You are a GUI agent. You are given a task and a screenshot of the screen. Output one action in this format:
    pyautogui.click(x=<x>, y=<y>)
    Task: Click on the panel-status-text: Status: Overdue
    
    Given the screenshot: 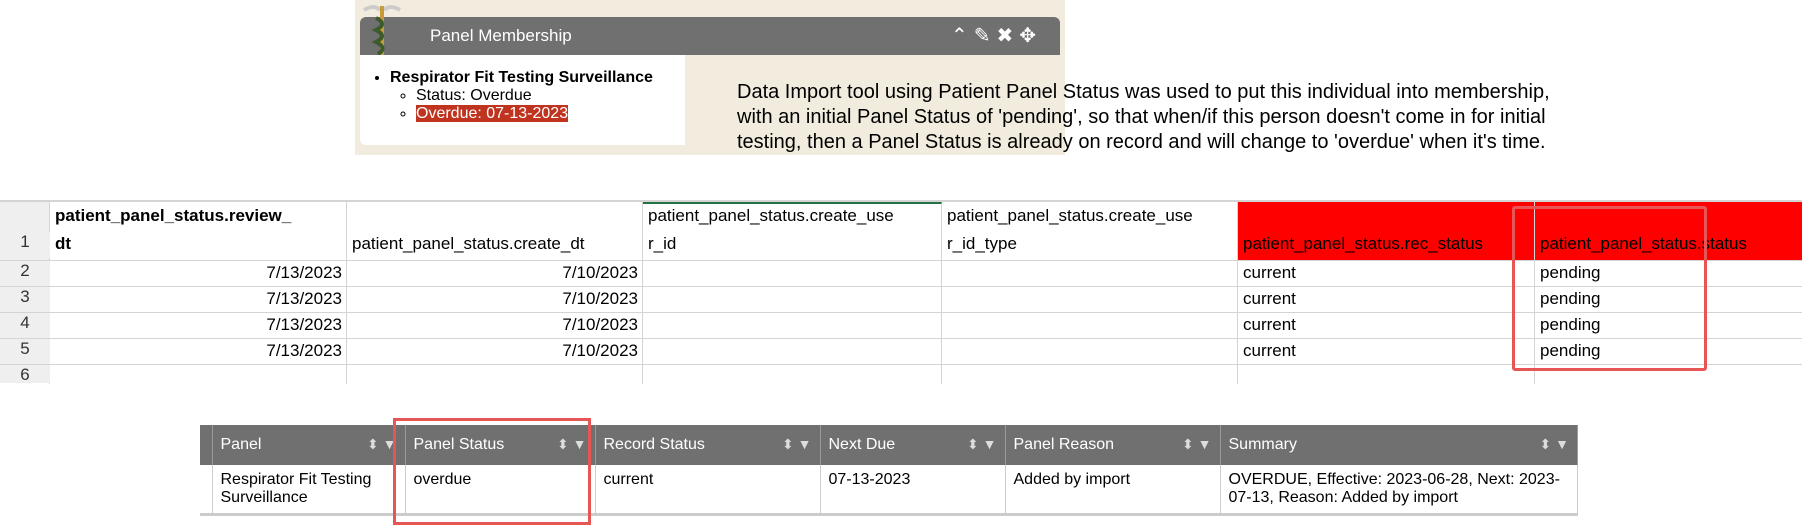 What is the action you would take?
    pyautogui.click(x=474, y=95)
    